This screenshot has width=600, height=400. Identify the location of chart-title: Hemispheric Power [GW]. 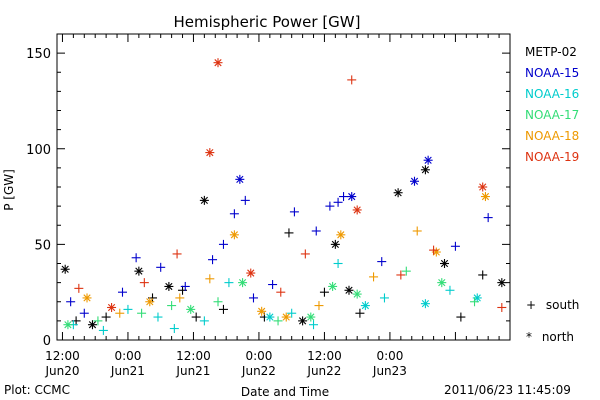
(267, 22).